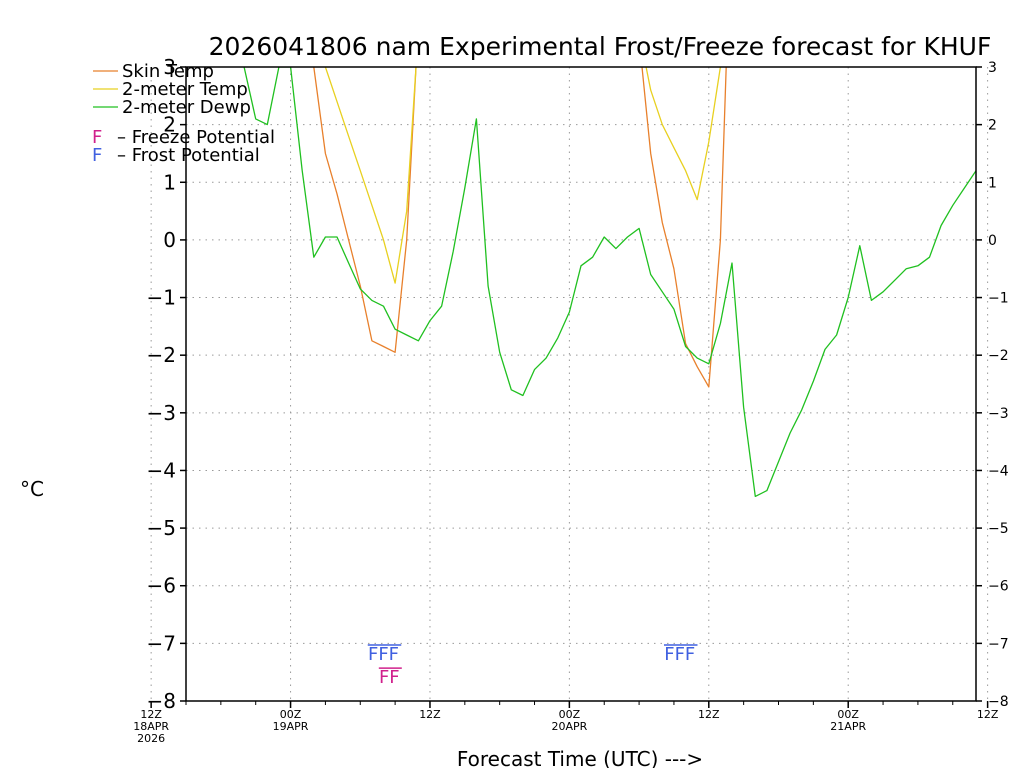 This screenshot has height=768, width=1024. Describe the element at coordinates (169, 240) in the screenshot. I see `y-tick-label-left: 0` at that location.